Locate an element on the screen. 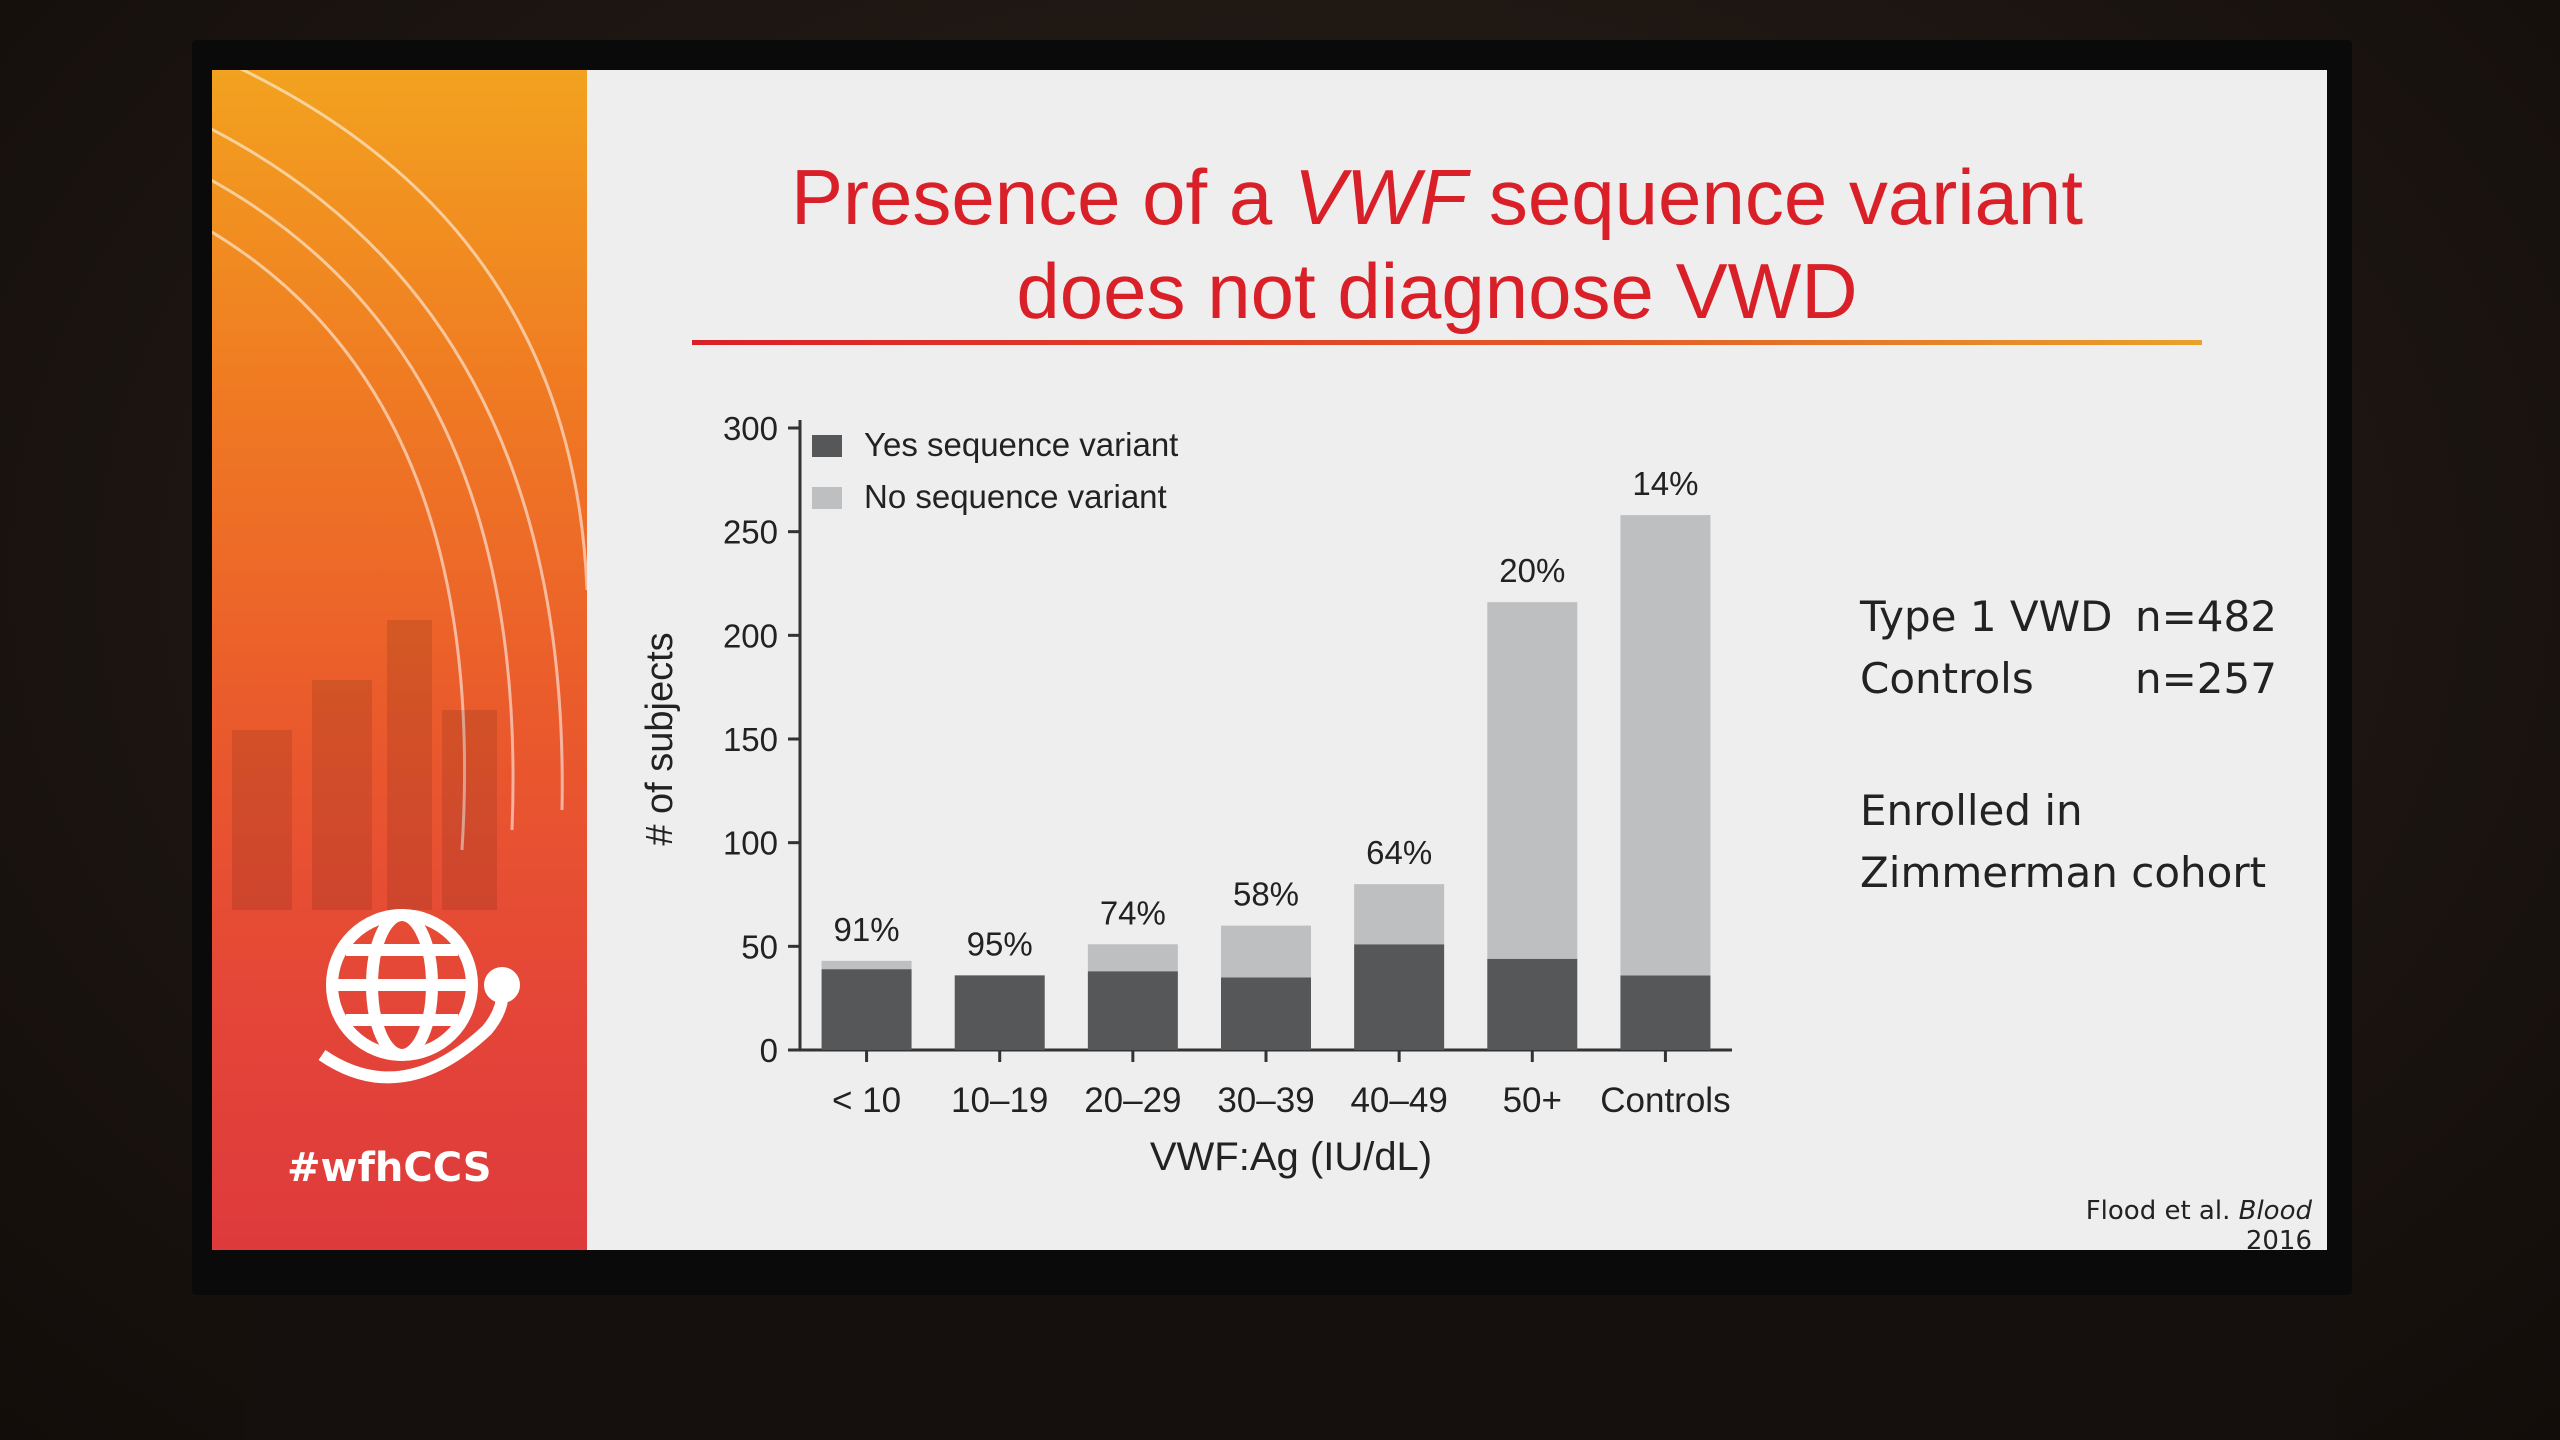 Image resolution: width=2560 pixels, height=1440 pixels. legend-label: No sequence variant is located at coordinates (1015, 496).